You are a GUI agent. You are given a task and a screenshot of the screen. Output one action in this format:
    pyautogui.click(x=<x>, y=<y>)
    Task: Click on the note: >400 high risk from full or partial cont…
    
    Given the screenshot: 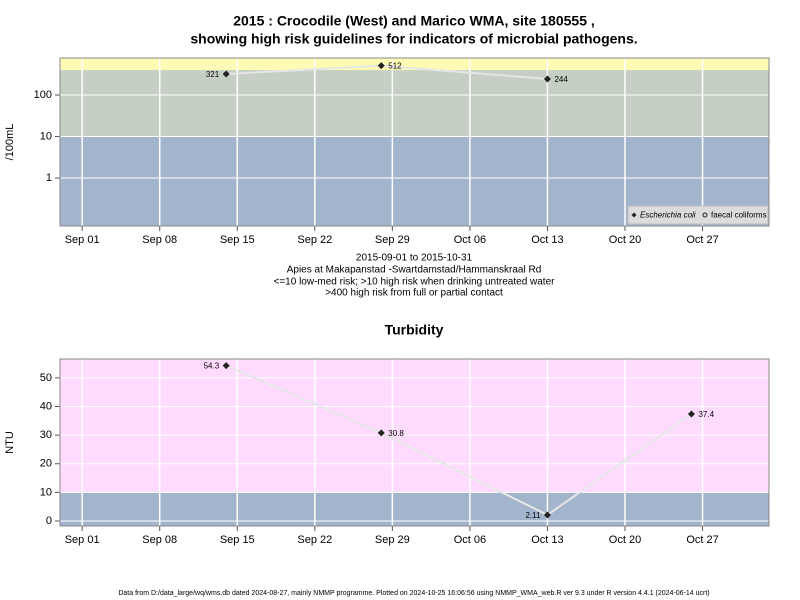 What is the action you would take?
    pyautogui.click(x=414, y=293)
    